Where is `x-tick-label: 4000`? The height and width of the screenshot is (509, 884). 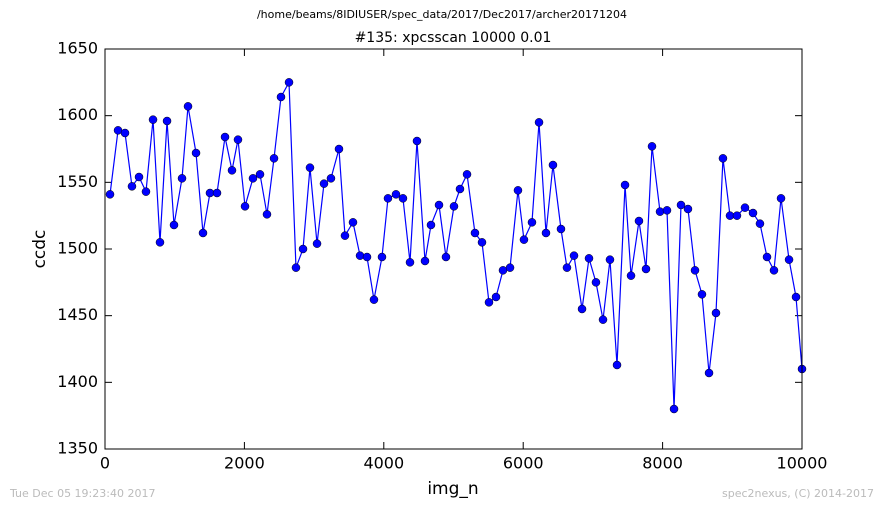 x-tick-label: 4000 is located at coordinates (383, 463).